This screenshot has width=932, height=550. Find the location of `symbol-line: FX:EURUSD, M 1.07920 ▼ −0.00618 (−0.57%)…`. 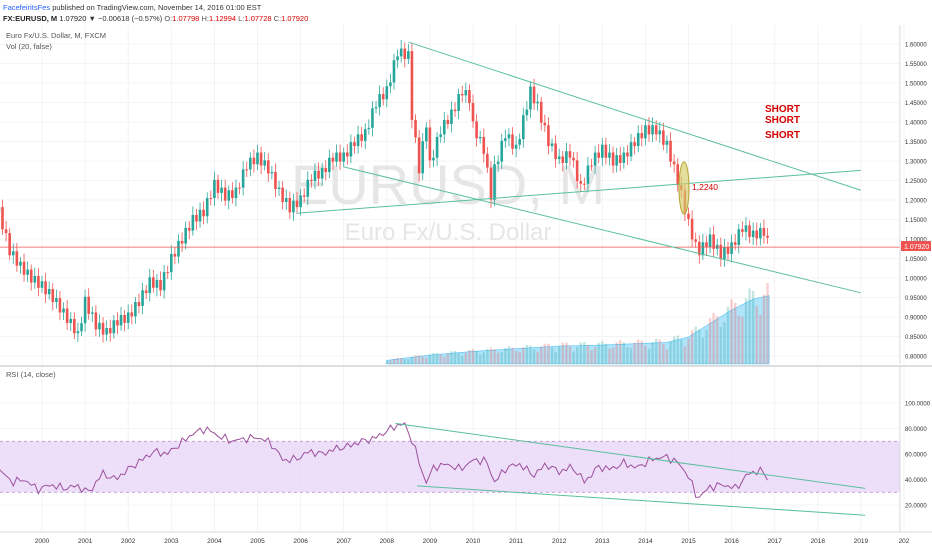

symbol-line: FX:EURUSD, M 1.07920 ▼ −0.00618 (−0.57%)… is located at coordinates (155, 18).